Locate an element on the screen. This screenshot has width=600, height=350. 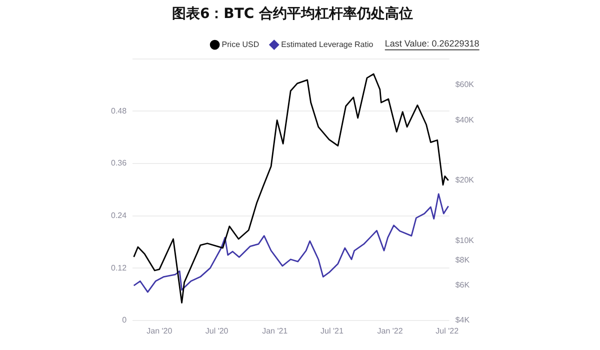
x-tick-label: Jul '20 is located at coordinates (217, 331).